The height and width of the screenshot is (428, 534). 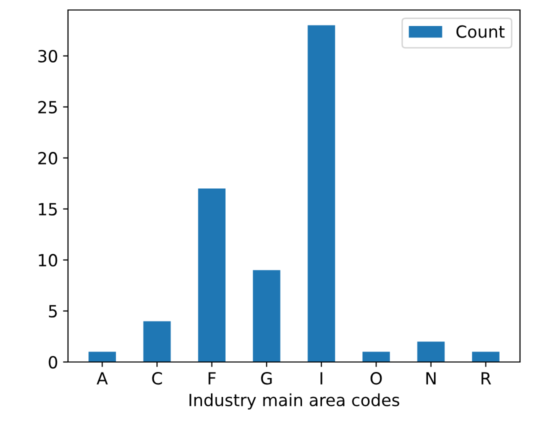 What do you see at coordinates (47, 209) in the screenshot?
I see `y-tick-label: 15` at bounding box center [47, 209].